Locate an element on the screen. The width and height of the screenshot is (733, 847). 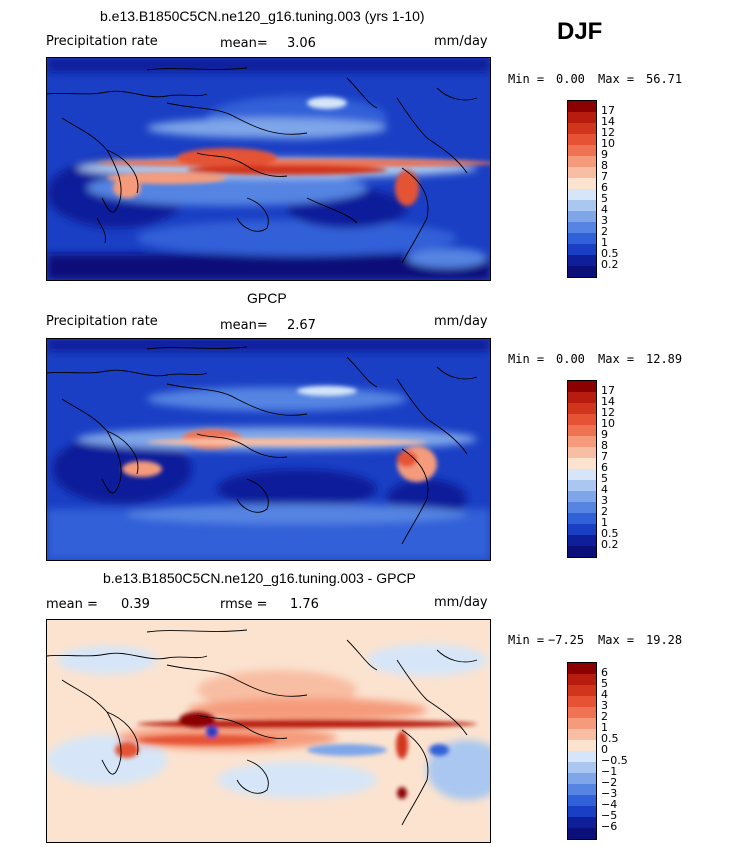
panel-obs-mean-value: 2.67 is located at coordinates (301, 325).